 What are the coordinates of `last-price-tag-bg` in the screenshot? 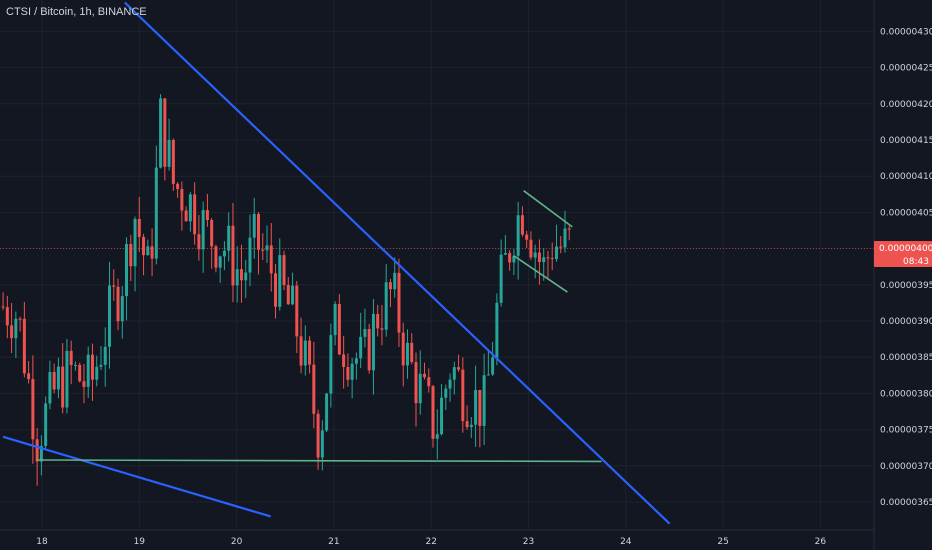 It's located at (903, 254).